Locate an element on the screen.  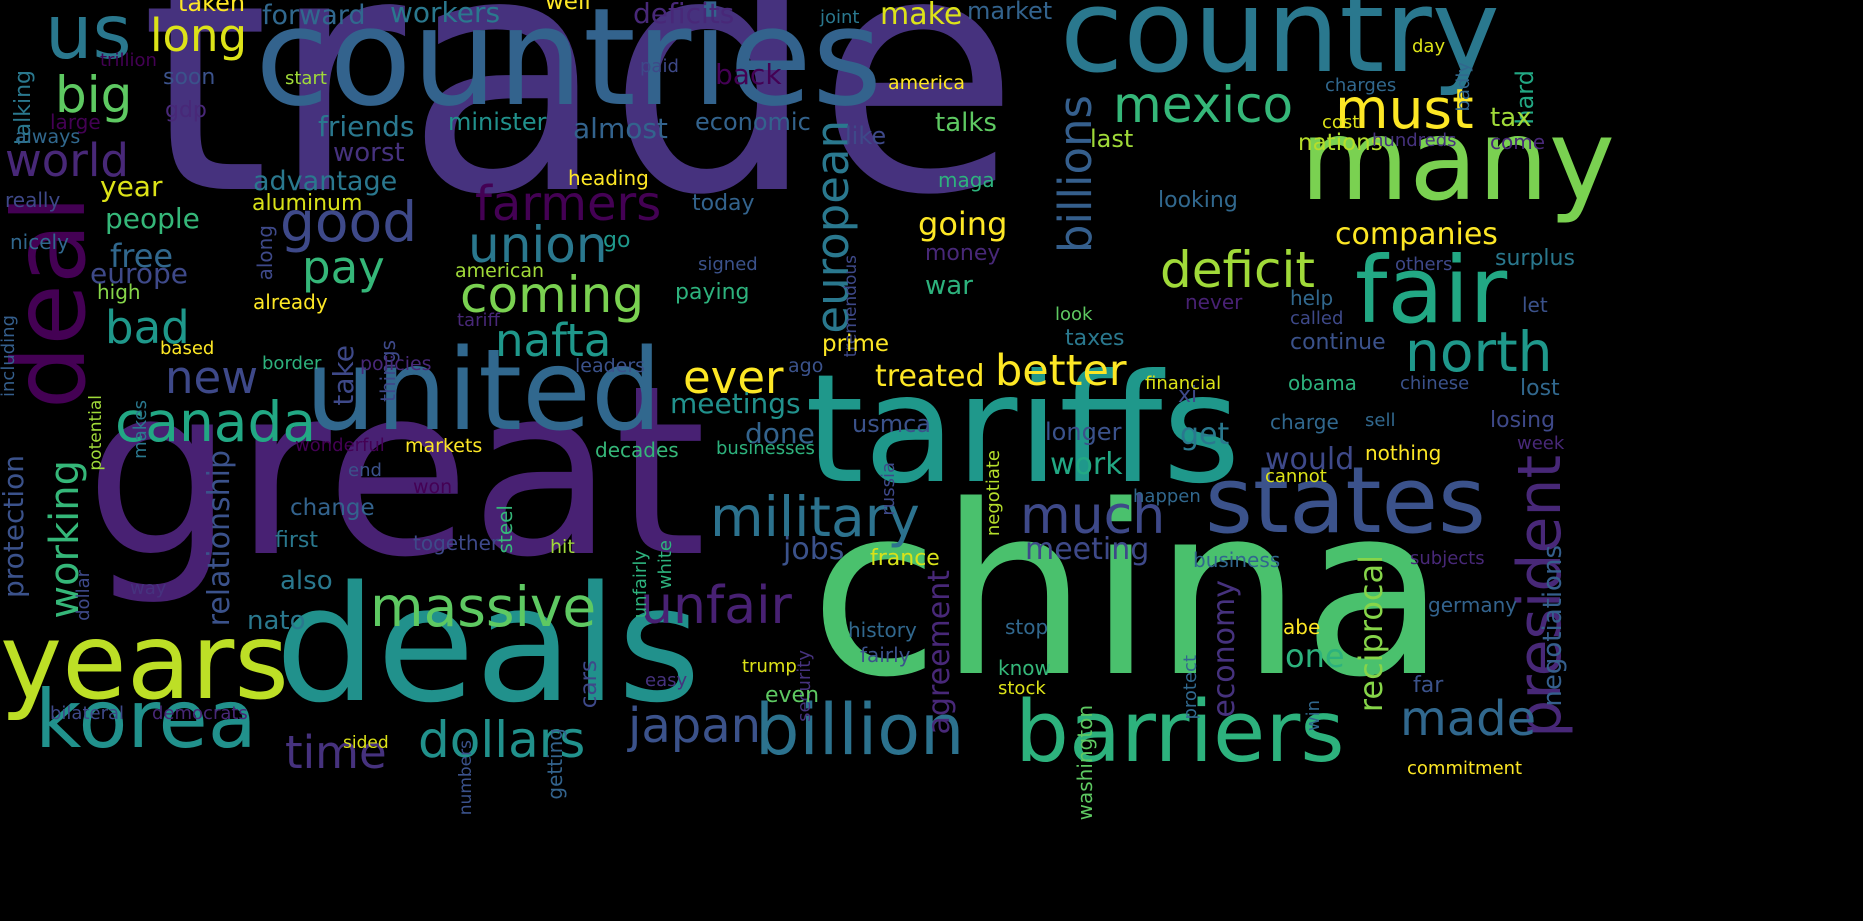
word-businesses: businesses is located at coordinates (765, 448).